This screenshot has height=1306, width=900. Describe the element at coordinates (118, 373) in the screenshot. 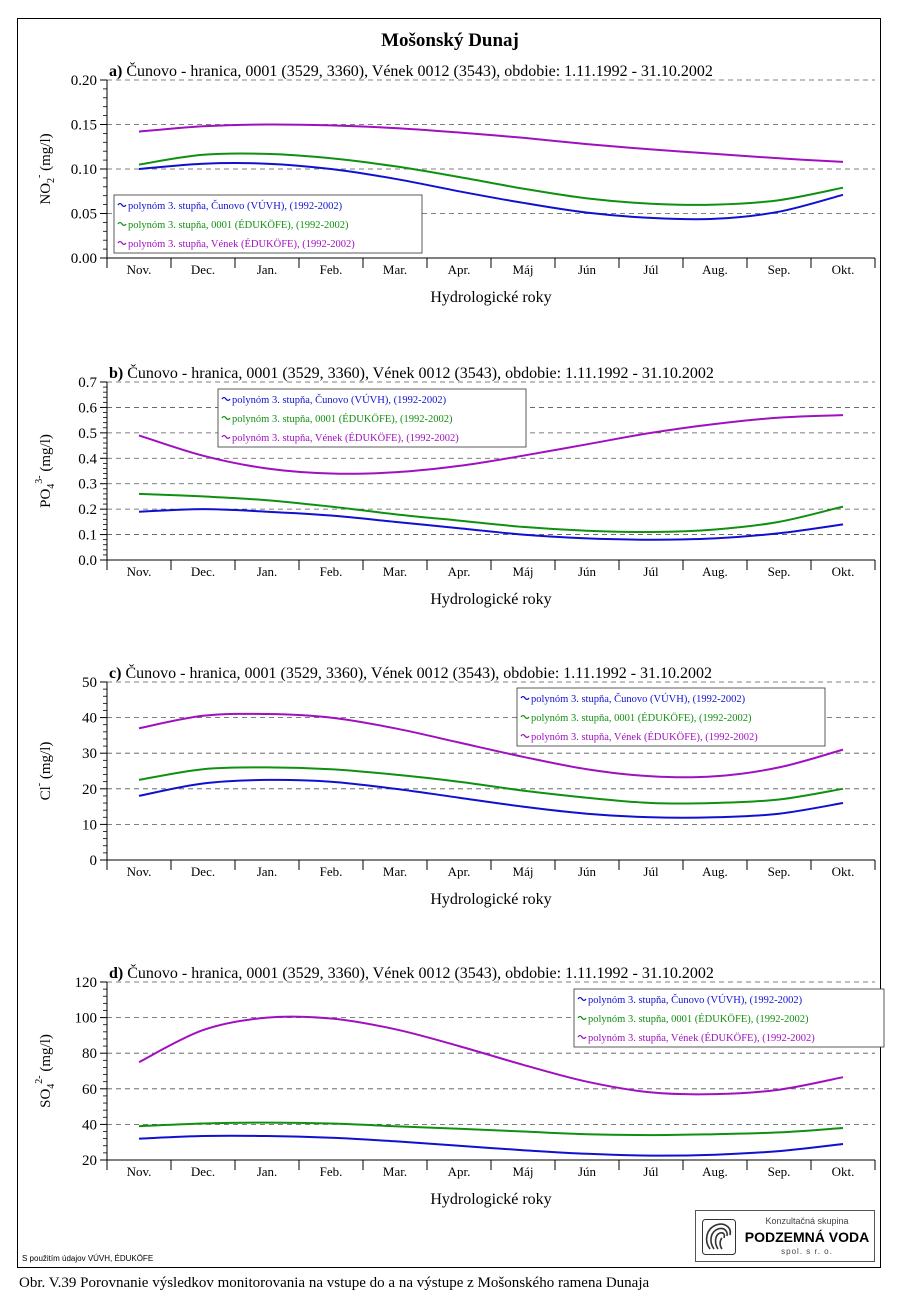

I see `chart-title-prefix: b)` at that location.